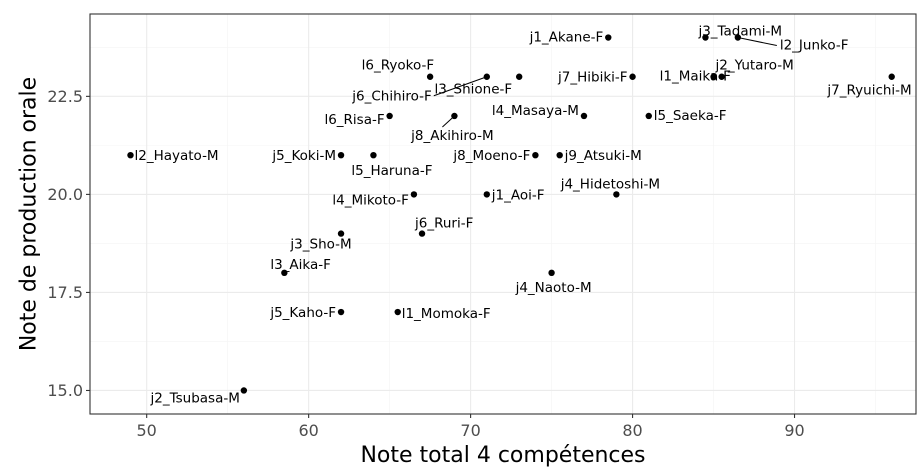  What do you see at coordinates (443, 224) in the screenshot?
I see `point-label: j6_Ruri-F` at bounding box center [443, 224].